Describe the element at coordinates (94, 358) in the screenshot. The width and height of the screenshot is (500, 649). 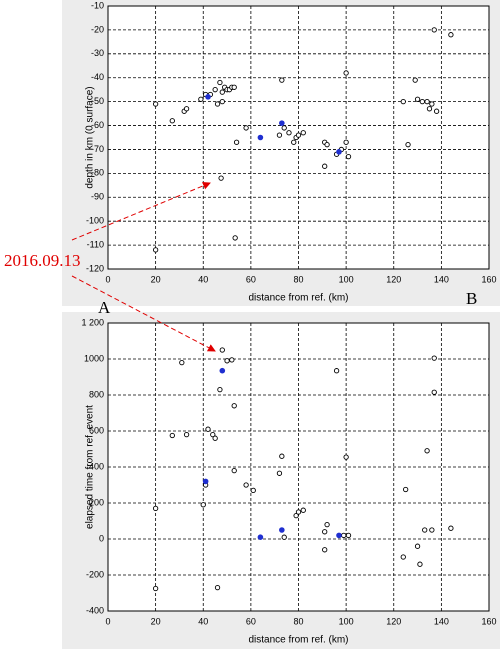
I see `y-tick-label: 1000` at that location.